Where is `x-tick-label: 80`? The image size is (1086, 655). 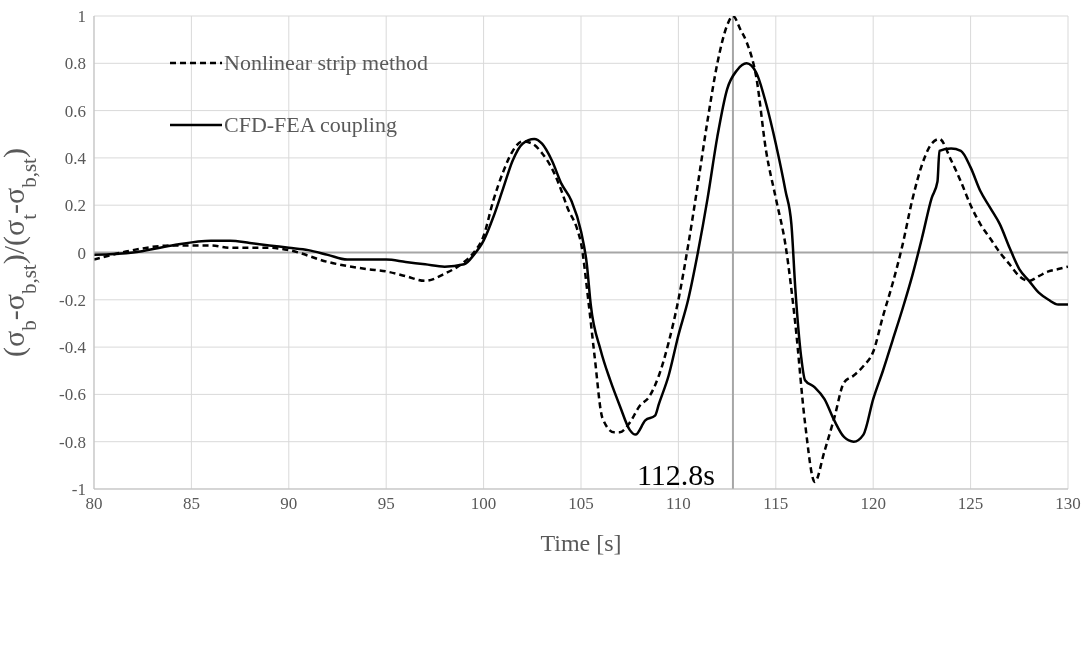
x-tick-label: 80 is located at coordinates (94, 504).